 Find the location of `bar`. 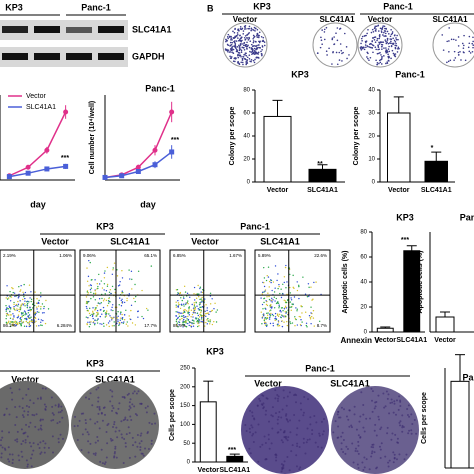

bar is located at coordinates (322, 175).